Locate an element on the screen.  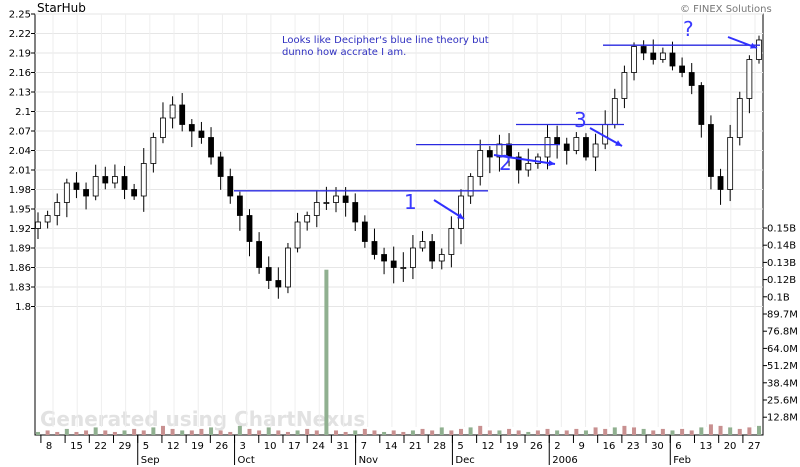
price-tick-label: 2.01 is located at coordinates (20, 171).